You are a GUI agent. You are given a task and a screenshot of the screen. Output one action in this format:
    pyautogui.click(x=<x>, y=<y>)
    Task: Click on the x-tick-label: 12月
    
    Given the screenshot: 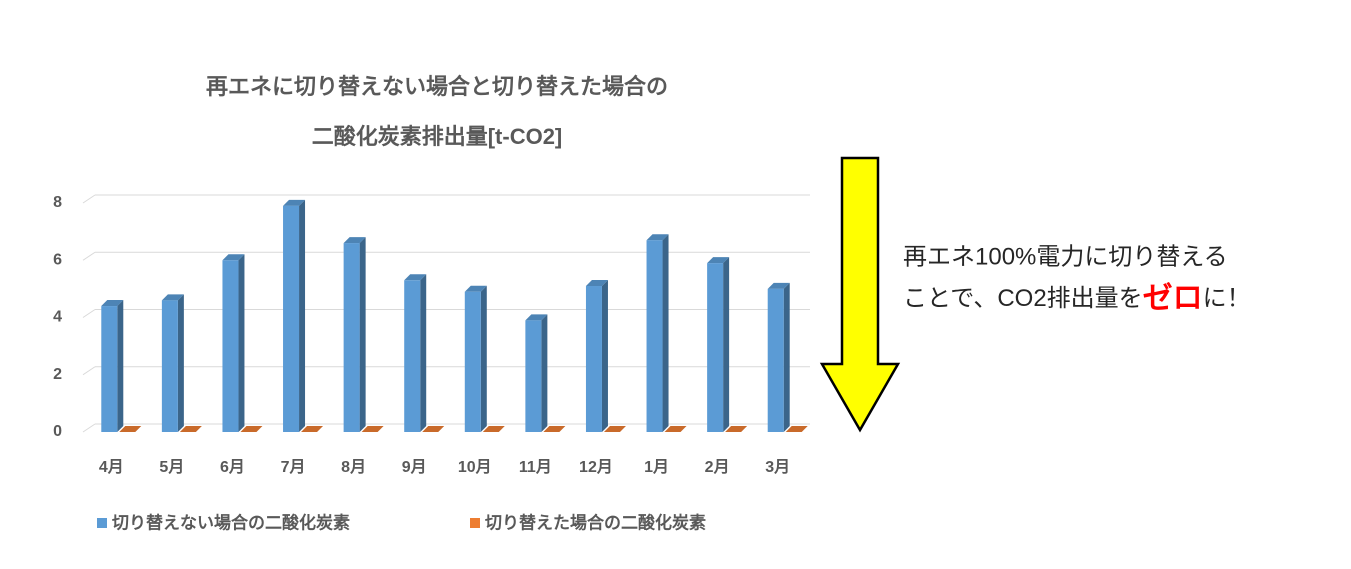 What is the action you would take?
    pyautogui.click(x=596, y=467)
    